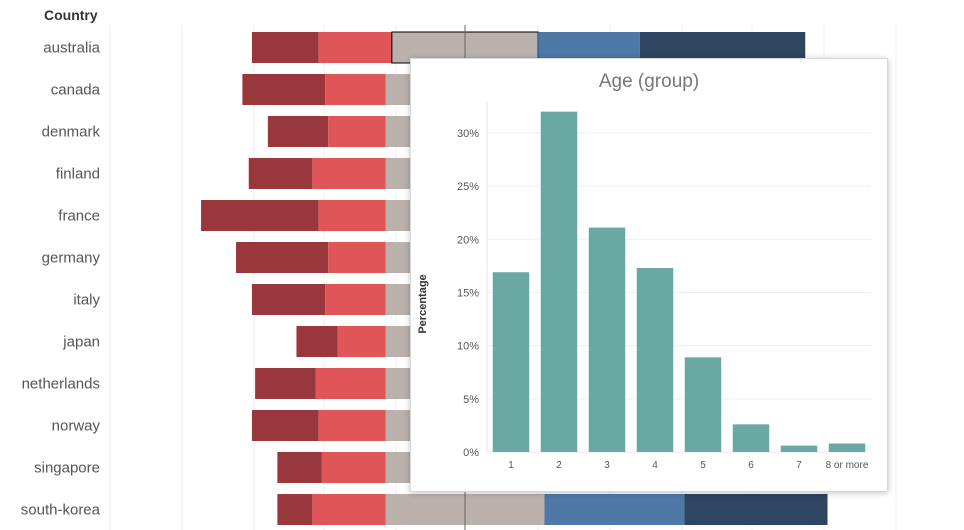 Image resolution: width=964 pixels, height=530 pixels. I want to click on country-label-finland: finland, so click(78, 174).